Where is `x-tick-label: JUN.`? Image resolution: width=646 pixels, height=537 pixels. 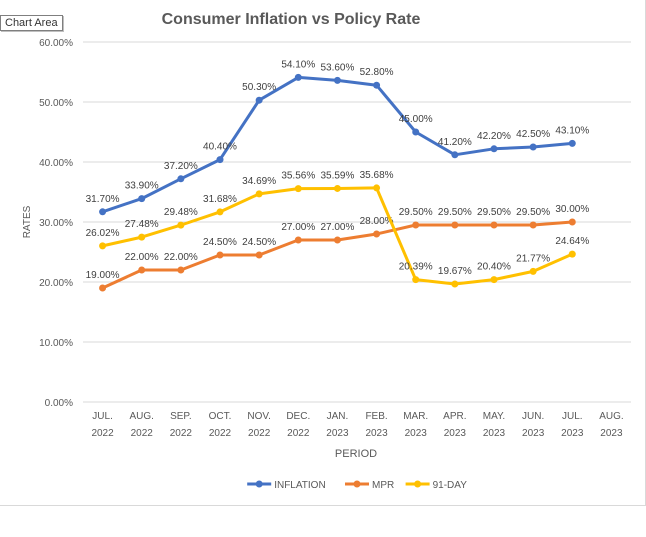 x-tick-label: JUN. is located at coordinates (533, 416).